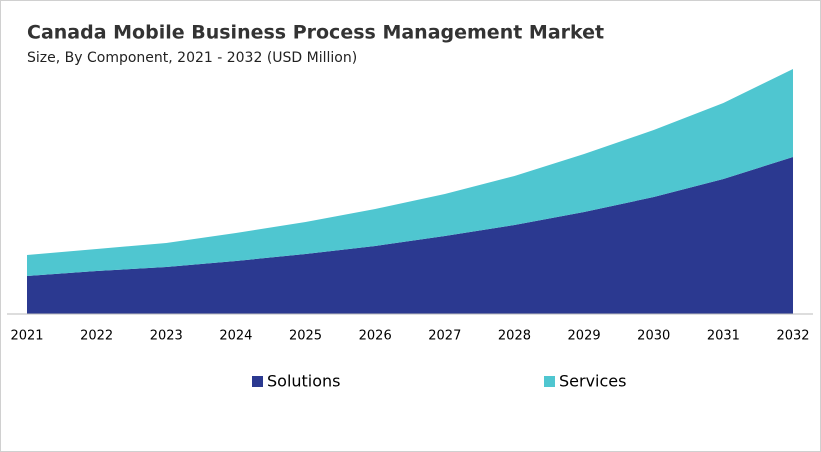  I want to click on x-tick-label: 2032, so click(792, 336).